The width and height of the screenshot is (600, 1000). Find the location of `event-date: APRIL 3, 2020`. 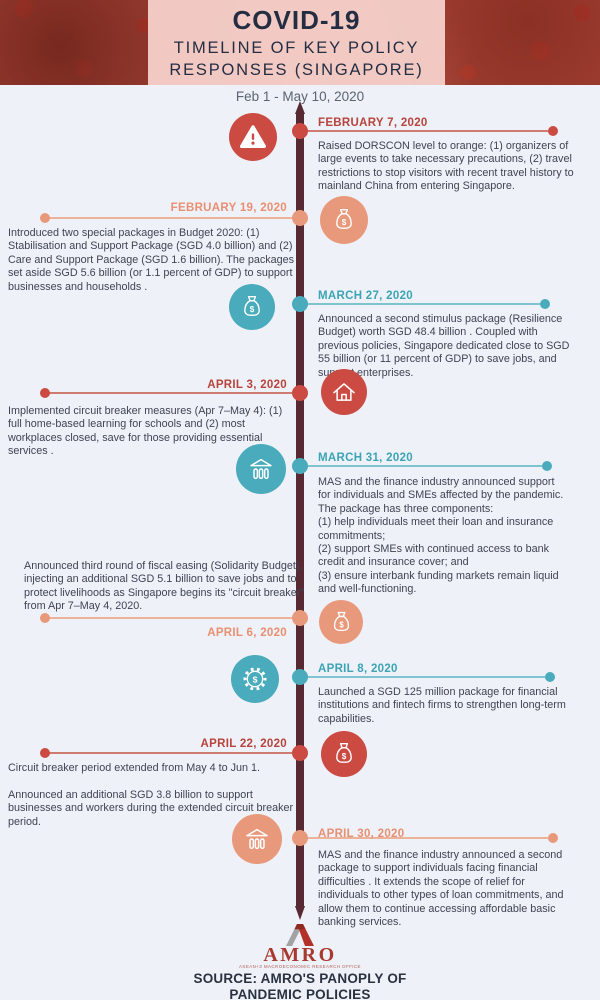

event-date: APRIL 3, 2020 is located at coordinates (247, 385).